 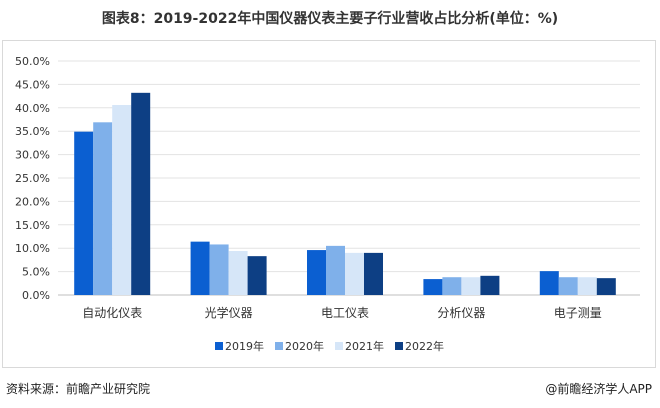 What do you see at coordinates (304, 346) in the screenshot?
I see `legend-label: 2020年` at bounding box center [304, 346].